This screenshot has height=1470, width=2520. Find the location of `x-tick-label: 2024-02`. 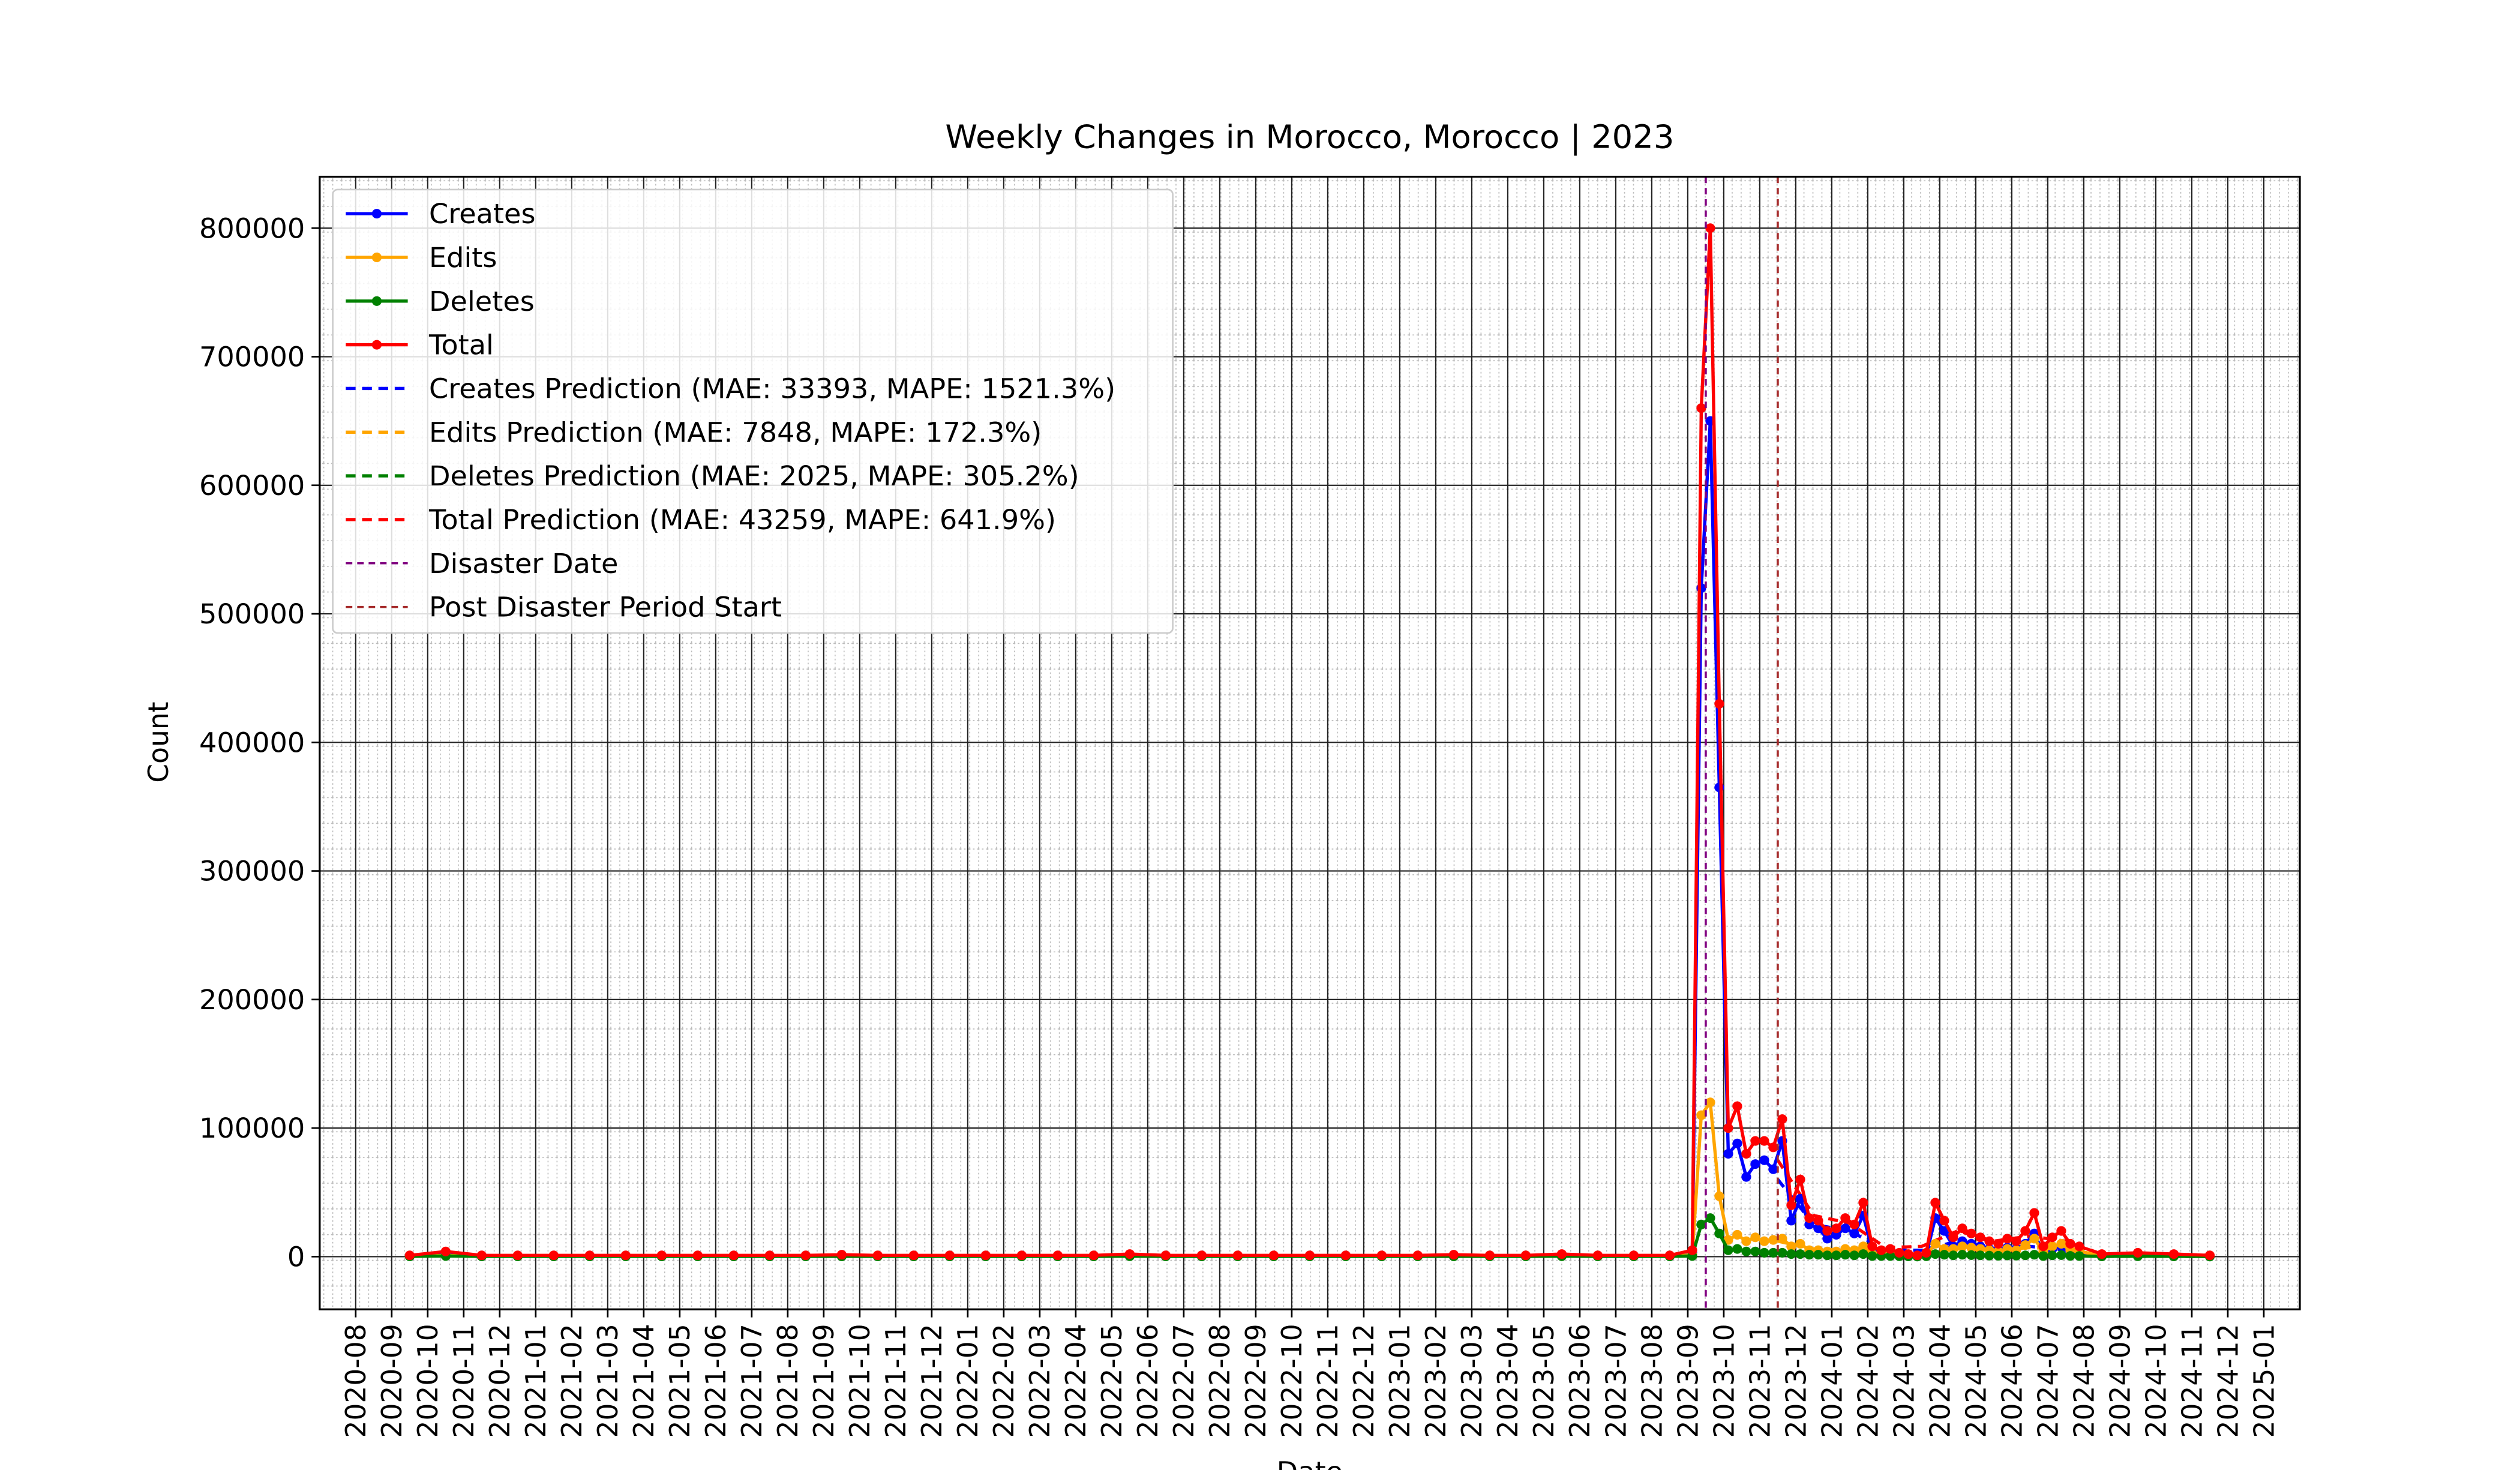

x-tick-label: 2024-02 is located at coordinates (1868, 1381).